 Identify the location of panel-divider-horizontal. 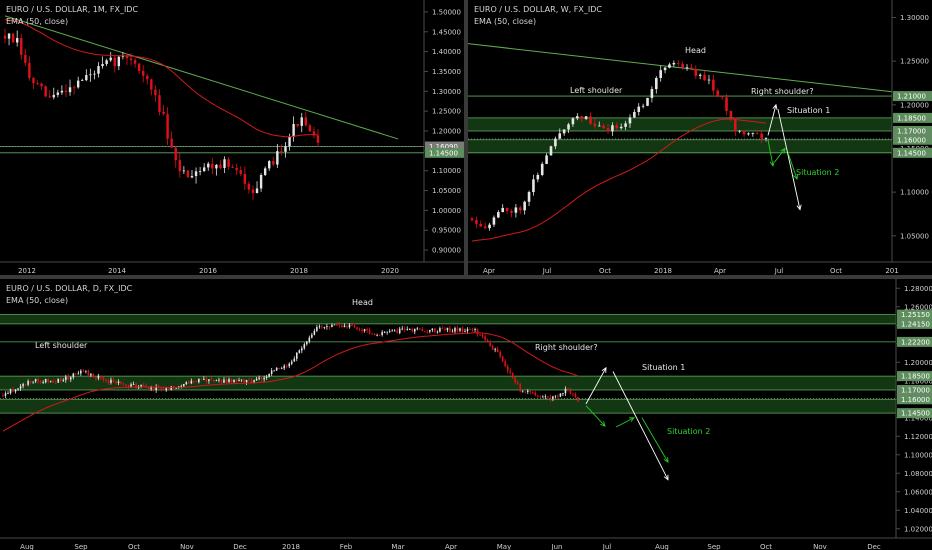
(466, 277).